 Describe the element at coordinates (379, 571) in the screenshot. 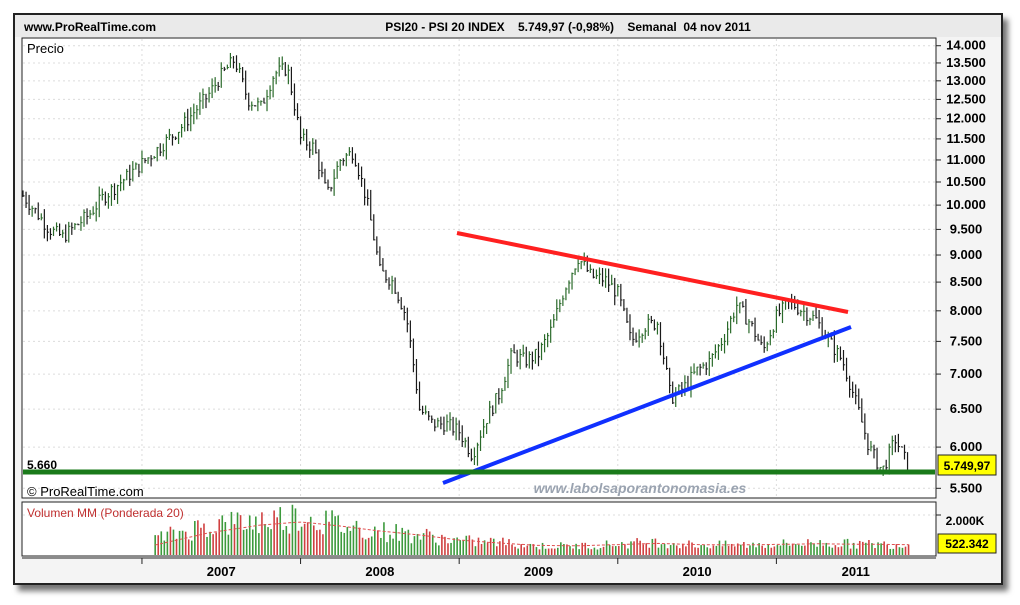

I see `time-tick-label: 2008` at that location.